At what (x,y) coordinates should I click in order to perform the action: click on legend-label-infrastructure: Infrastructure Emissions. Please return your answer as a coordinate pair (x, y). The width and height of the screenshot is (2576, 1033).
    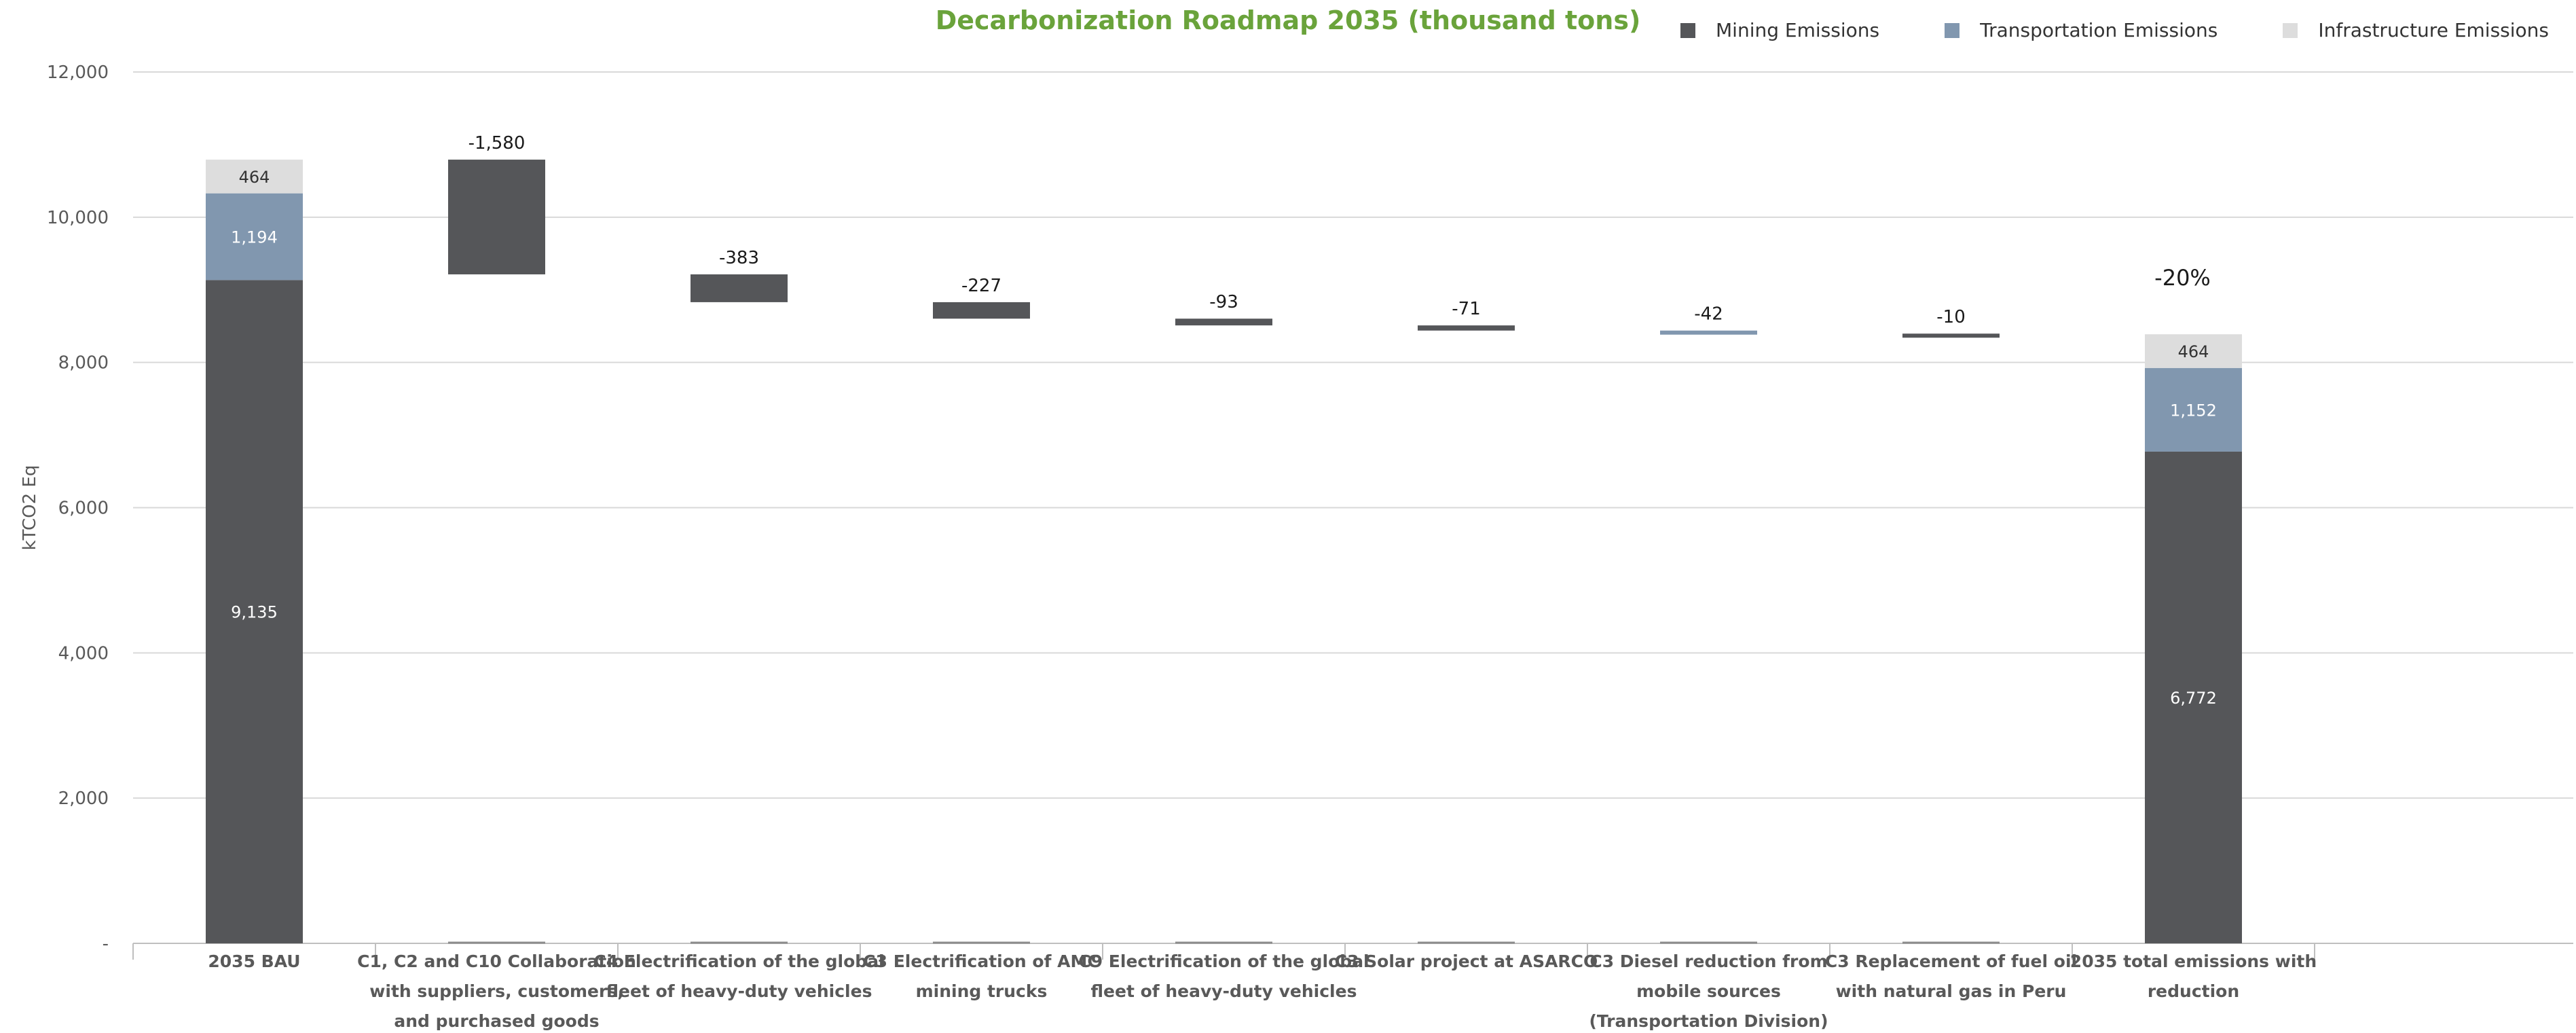
    Looking at the image, I should click on (2433, 30).